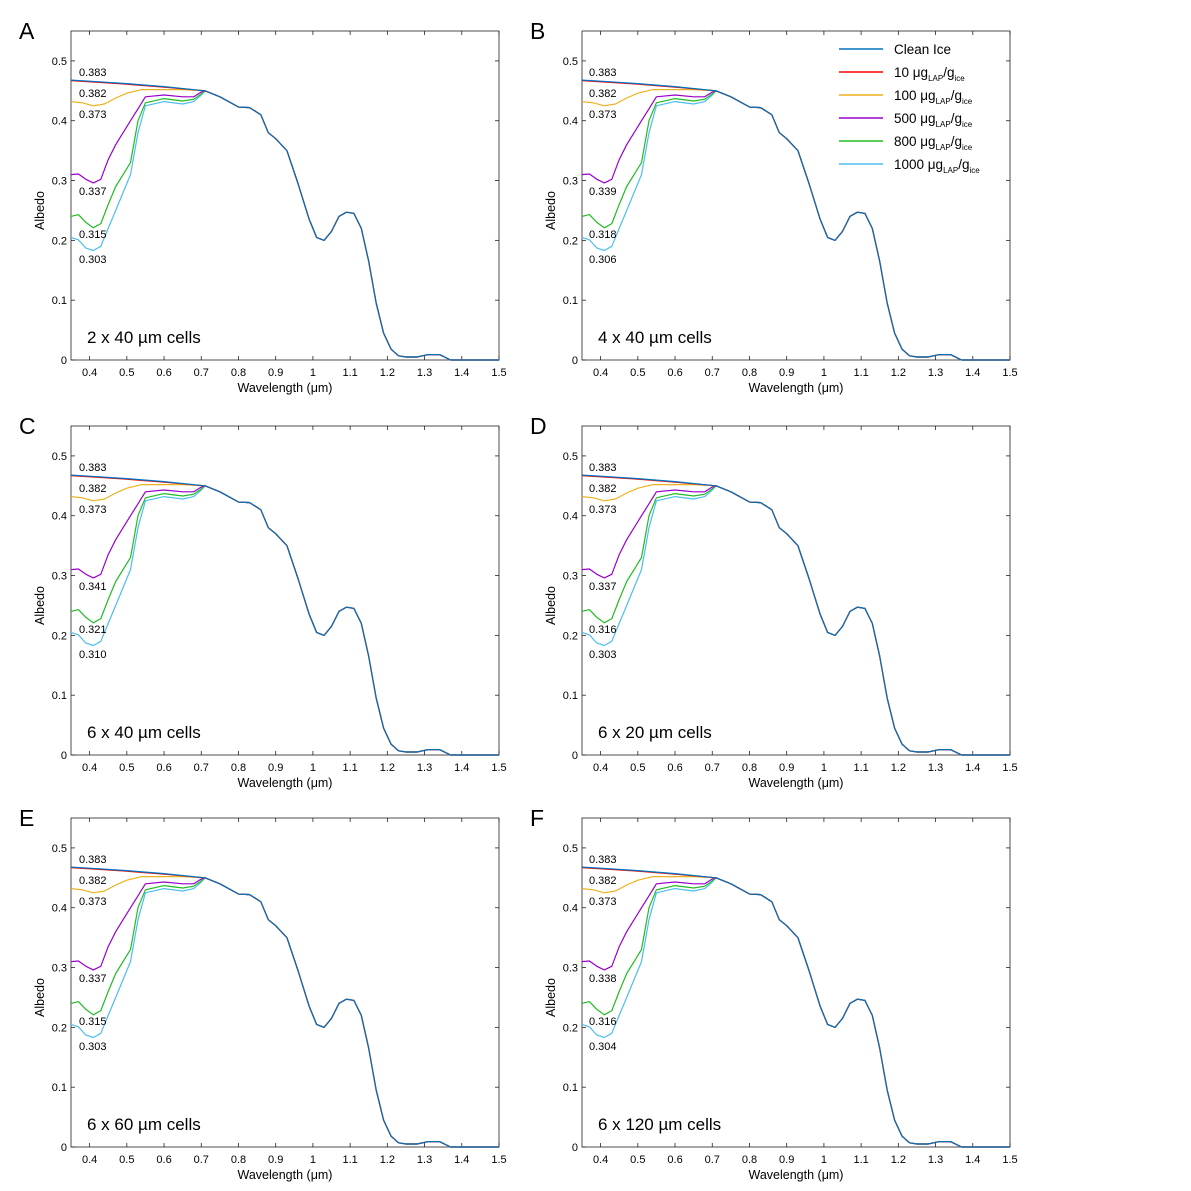 The width and height of the screenshot is (1191, 1191). Describe the element at coordinates (93, 655) in the screenshot. I see `value-label: 0.310` at that location.